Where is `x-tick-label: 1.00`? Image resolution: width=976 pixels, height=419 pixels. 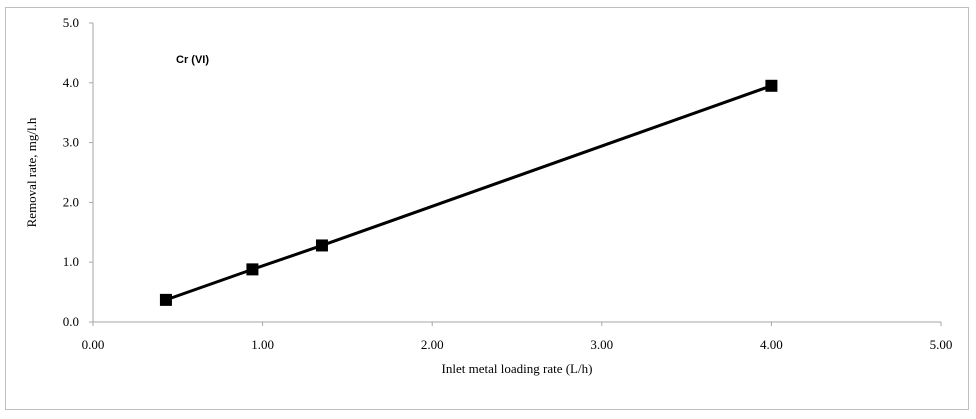
x-tick-label: 1.00 is located at coordinates (262, 344).